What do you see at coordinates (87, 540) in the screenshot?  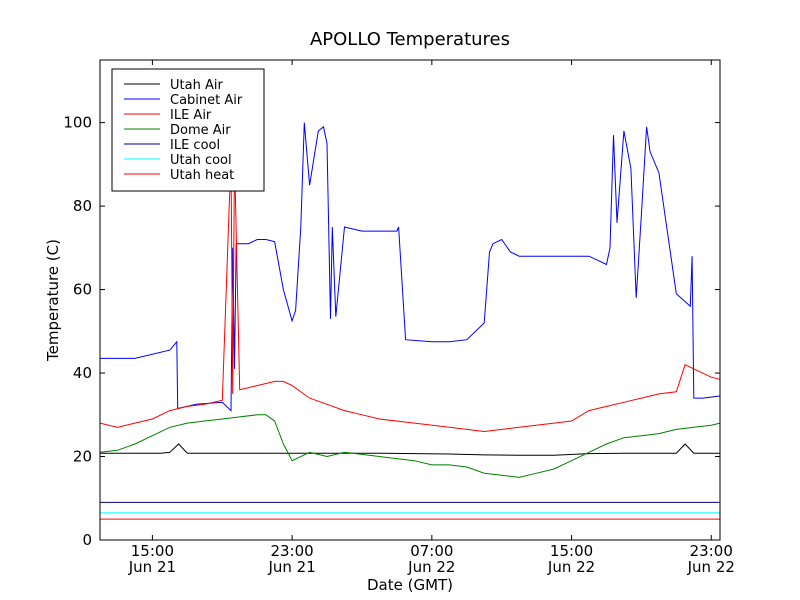 I see `y-tick-label: 0` at bounding box center [87, 540].